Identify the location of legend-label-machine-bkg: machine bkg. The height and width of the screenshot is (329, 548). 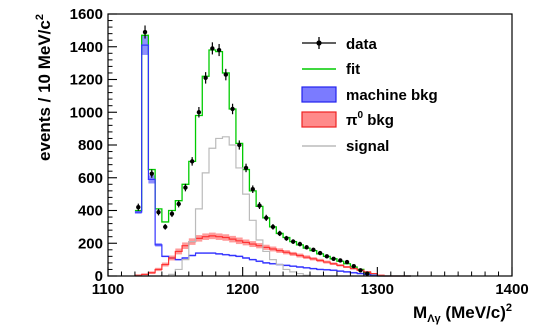
(392, 95).